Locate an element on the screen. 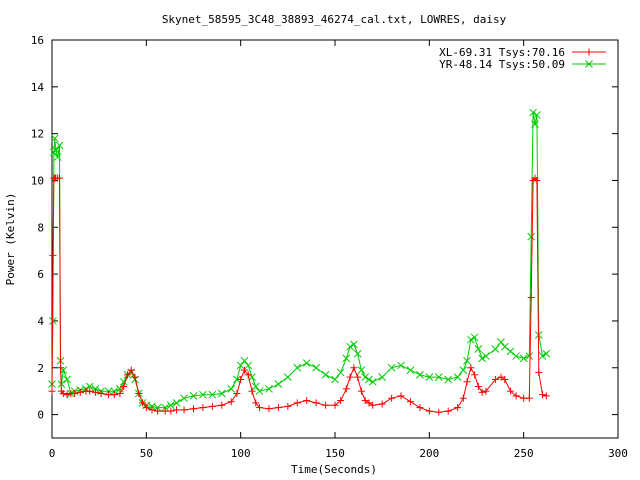  legend-label: XL-69.31 Tsys:70.16 is located at coordinates (502, 52).